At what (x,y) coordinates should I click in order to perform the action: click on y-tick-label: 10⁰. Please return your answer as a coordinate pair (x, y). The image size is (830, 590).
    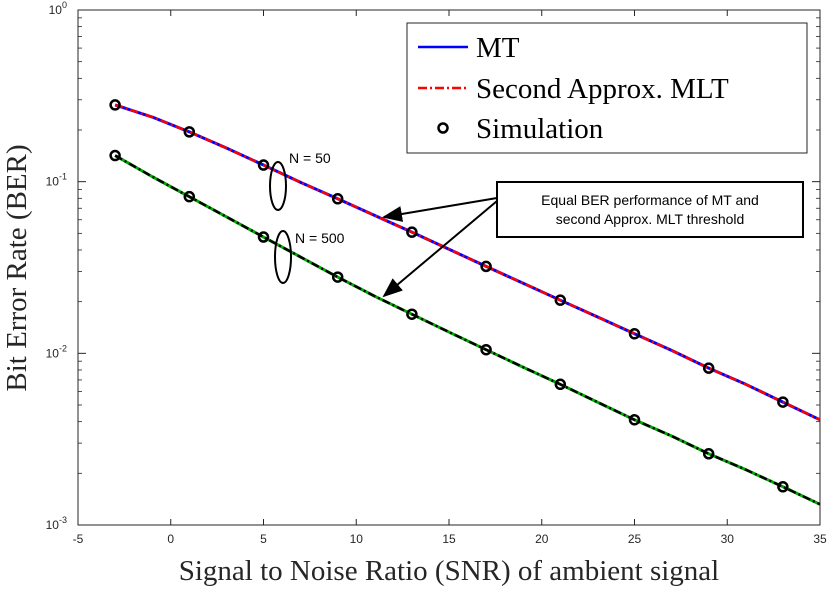
    Looking at the image, I should click on (58, 8).